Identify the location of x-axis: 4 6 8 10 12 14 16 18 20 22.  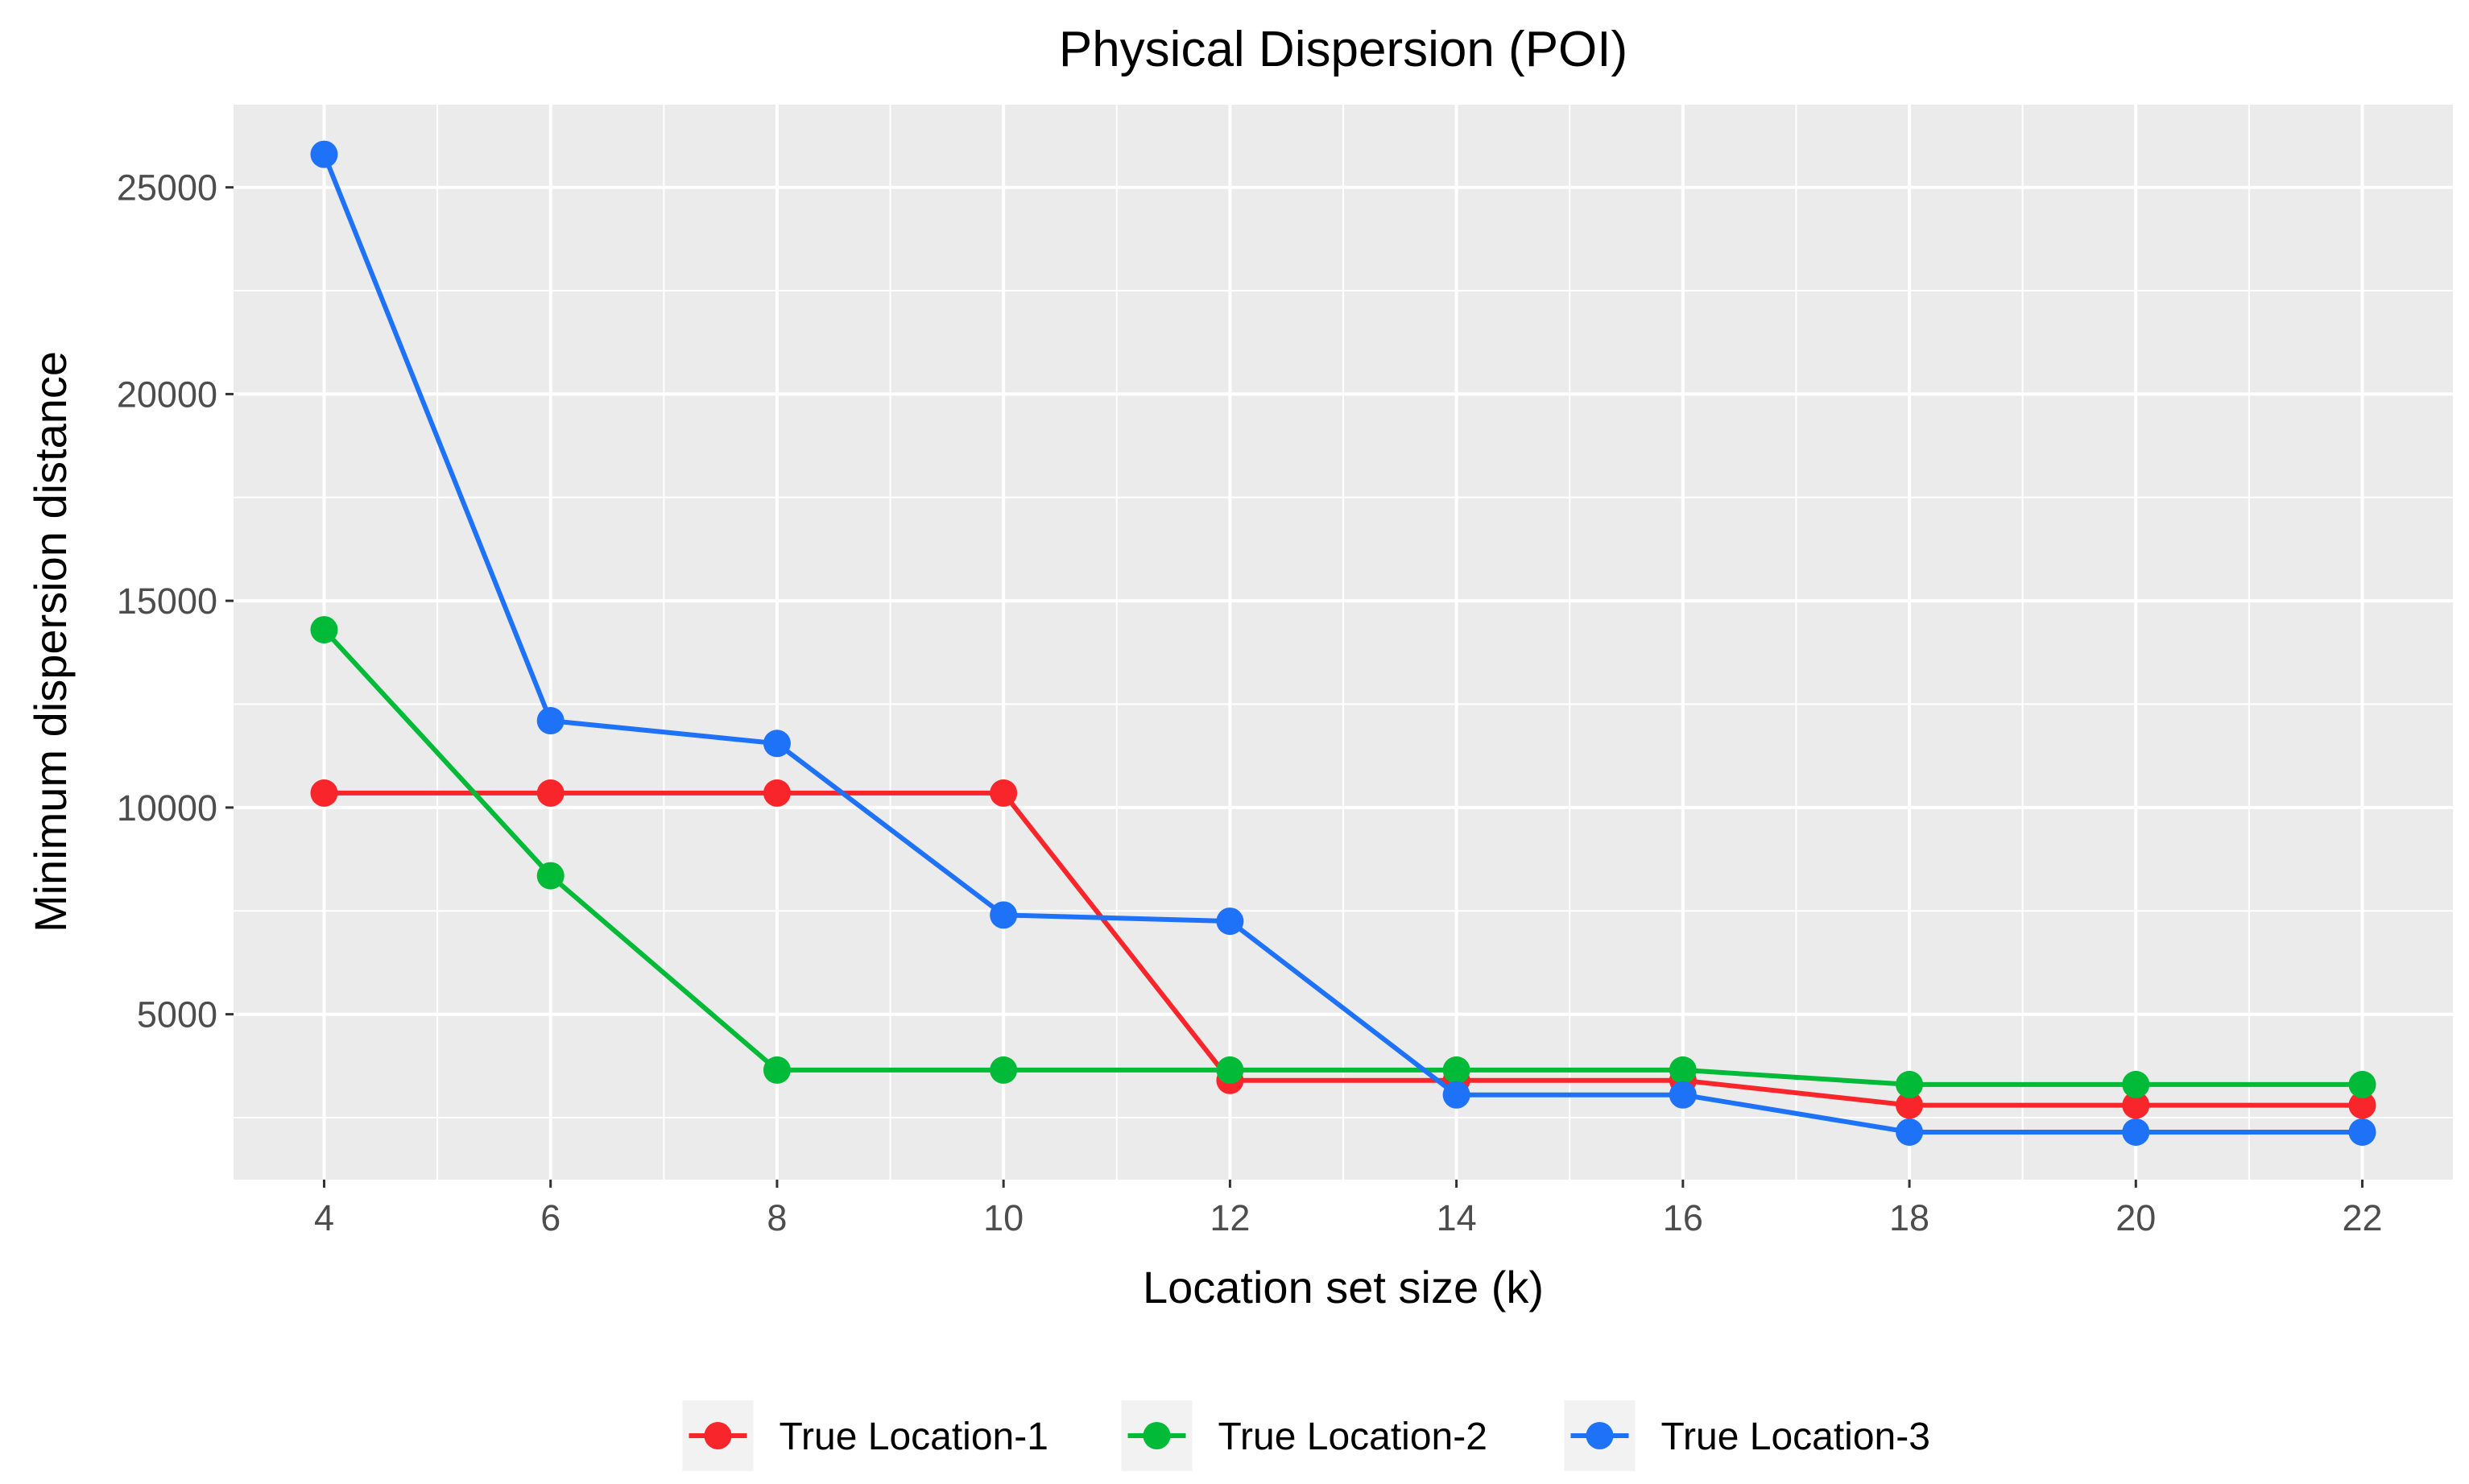
(1348, 1209).